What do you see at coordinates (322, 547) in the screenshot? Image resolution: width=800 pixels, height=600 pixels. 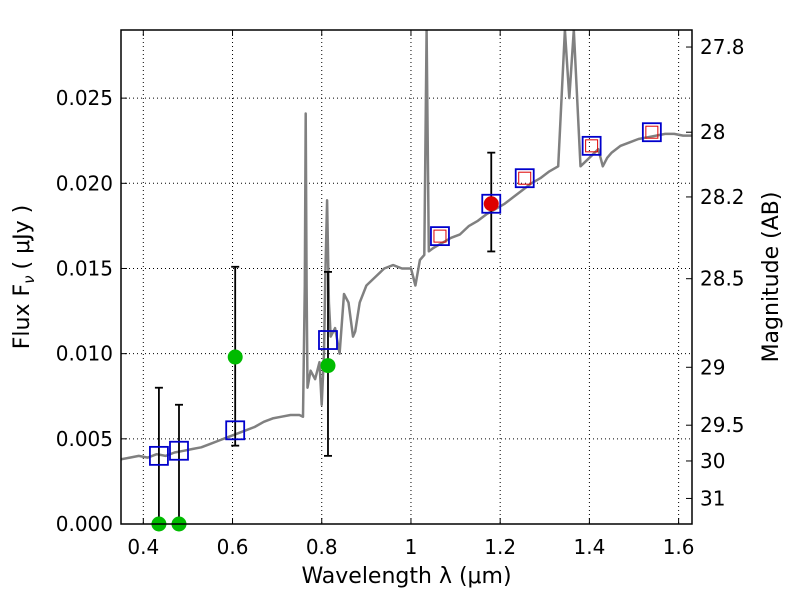 I see `x-tick-label: 0.8` at bounding box center [322, 547].